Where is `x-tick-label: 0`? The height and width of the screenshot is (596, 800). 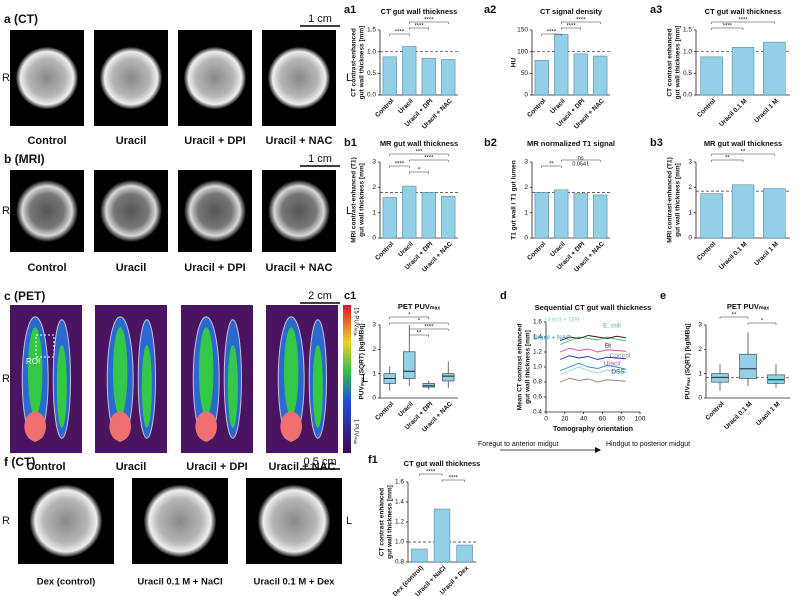
x-tick-label: 0 is located at coordinates (546, 419).